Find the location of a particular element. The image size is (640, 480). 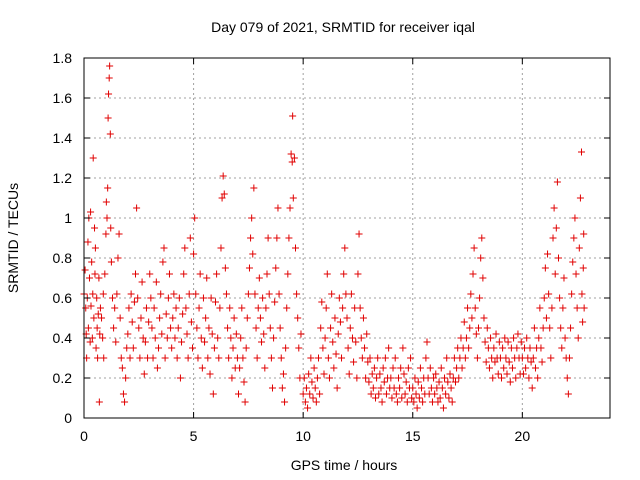

y-tick-label: 1.4 is located at coordinates (63, 138).